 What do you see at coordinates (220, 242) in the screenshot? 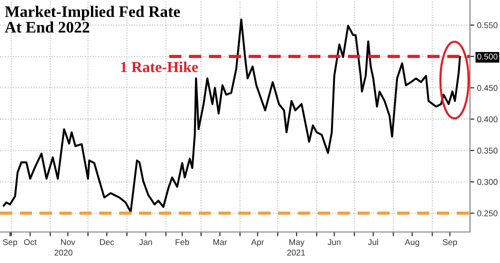
I see `x-tick-label: Mar` at bounding box center [220, 242].